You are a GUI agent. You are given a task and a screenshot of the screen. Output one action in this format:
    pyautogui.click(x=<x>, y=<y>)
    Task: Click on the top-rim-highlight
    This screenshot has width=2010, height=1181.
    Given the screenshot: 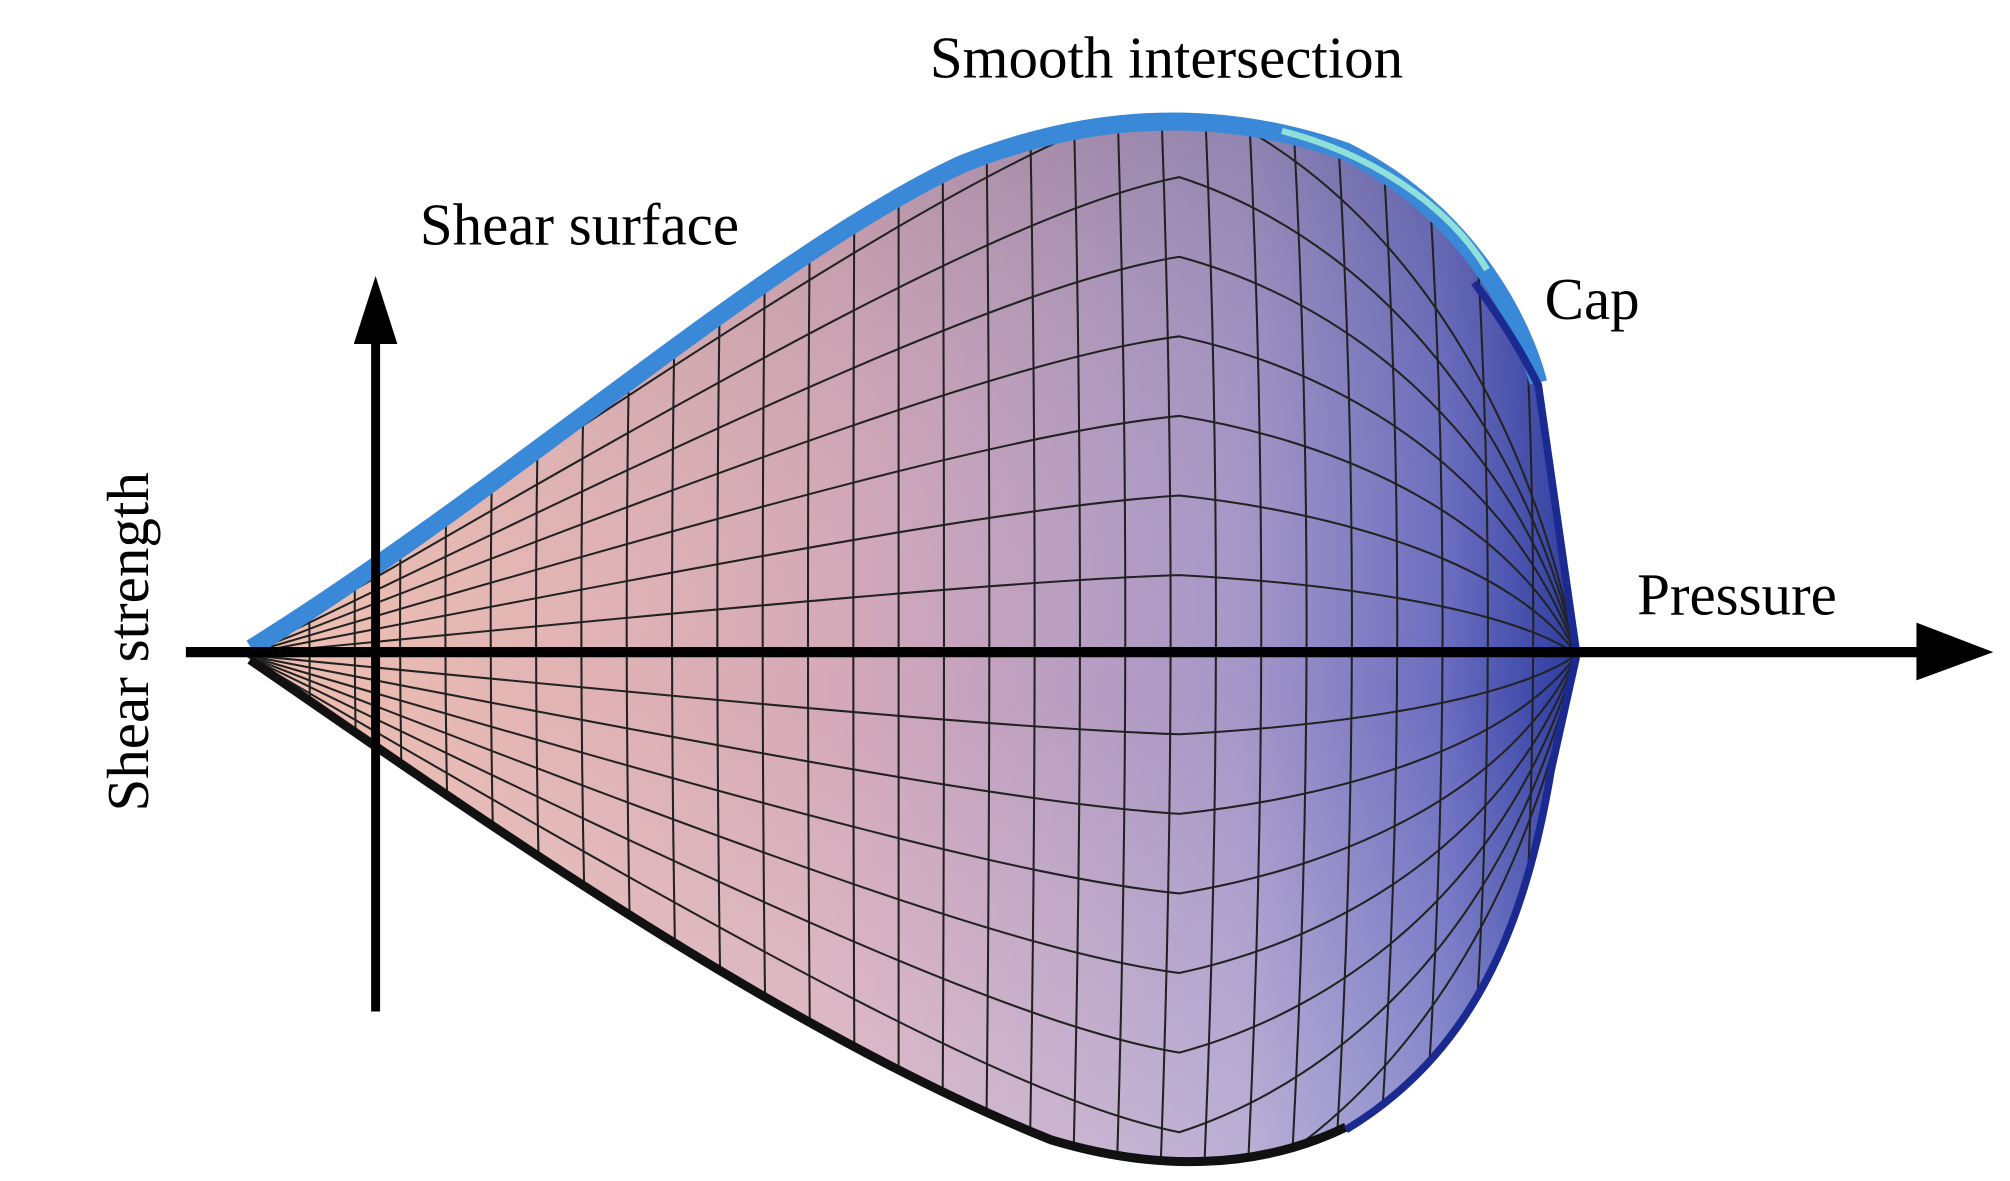 What is the action you would take?
    pyautogui.click(x=1385, y=199)
    